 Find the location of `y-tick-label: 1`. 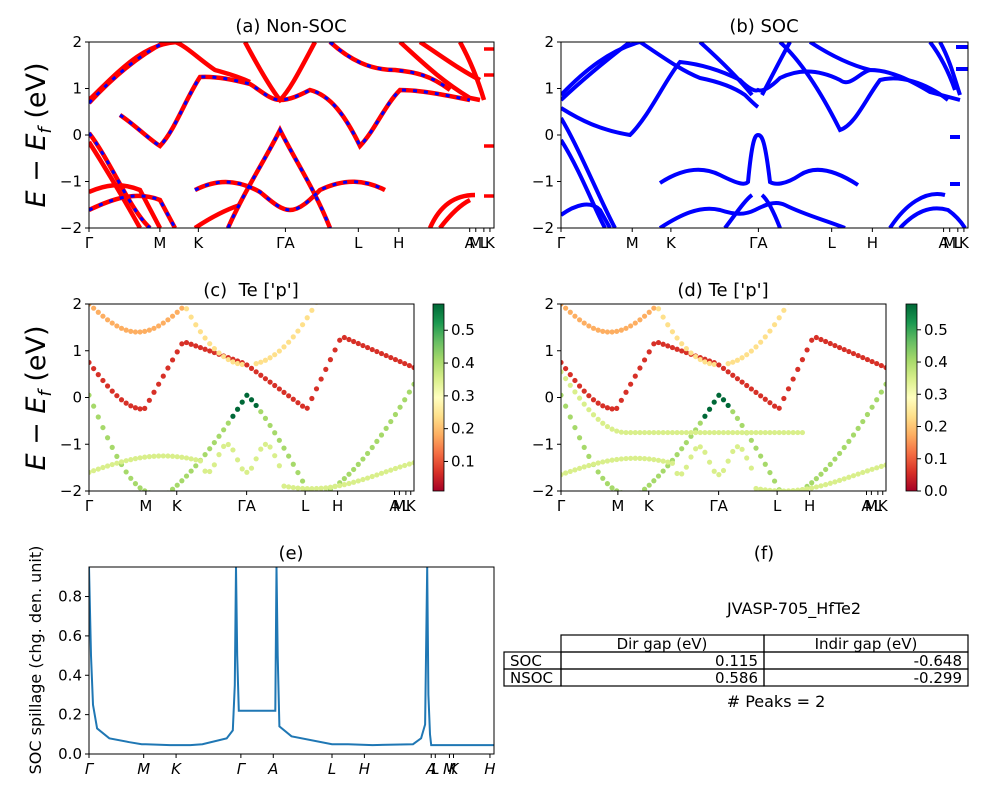

y-tick-label: 1 is located at coordinates (549, 351).